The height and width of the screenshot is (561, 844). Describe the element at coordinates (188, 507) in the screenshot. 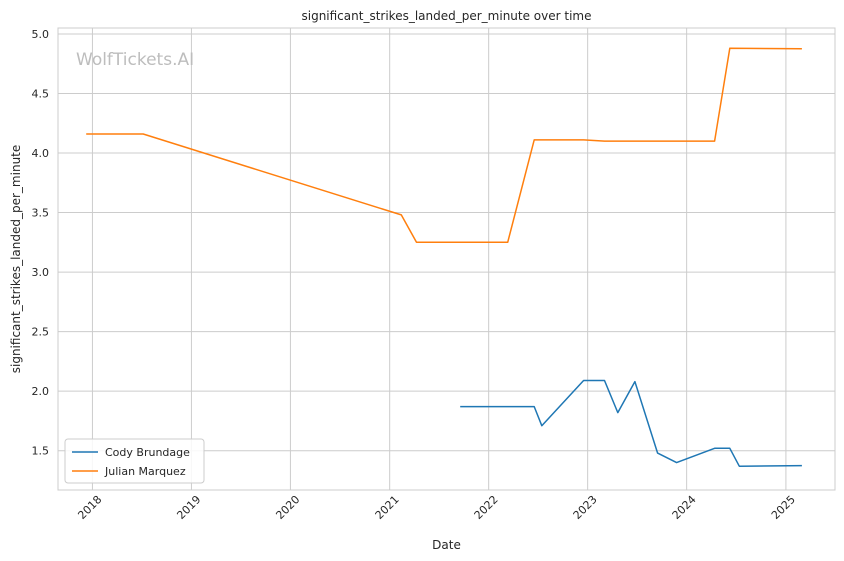

I see `x-tick-label: 2019` at that location.